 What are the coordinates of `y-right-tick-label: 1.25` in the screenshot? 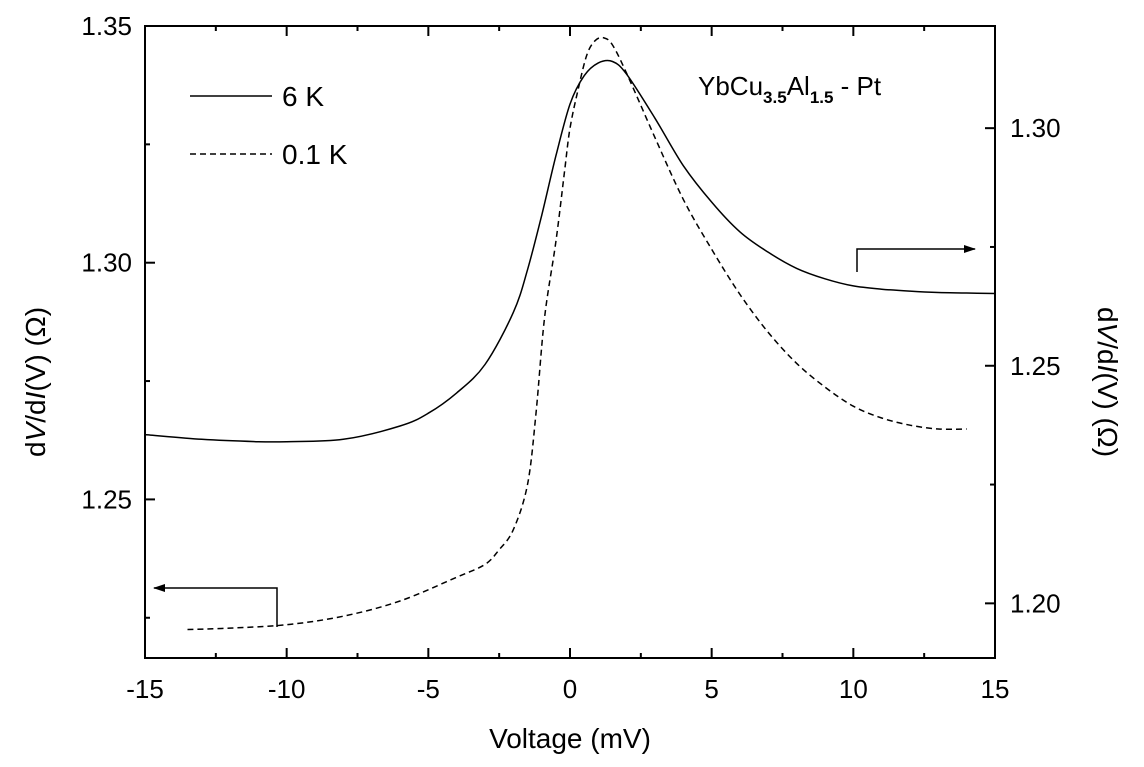 It's located at (1035, 366).